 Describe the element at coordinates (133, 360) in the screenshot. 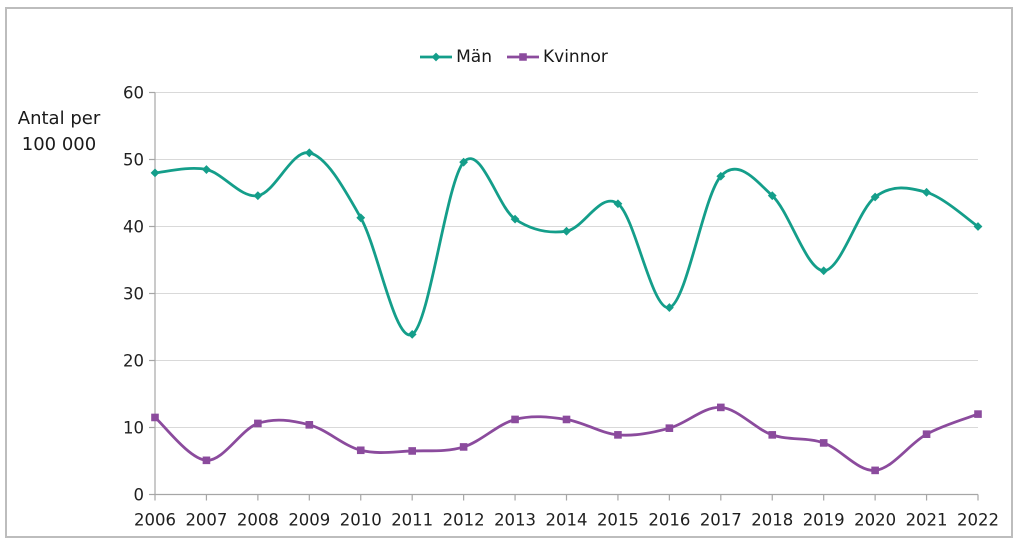

I see `y-tick-label: 20` at that location.